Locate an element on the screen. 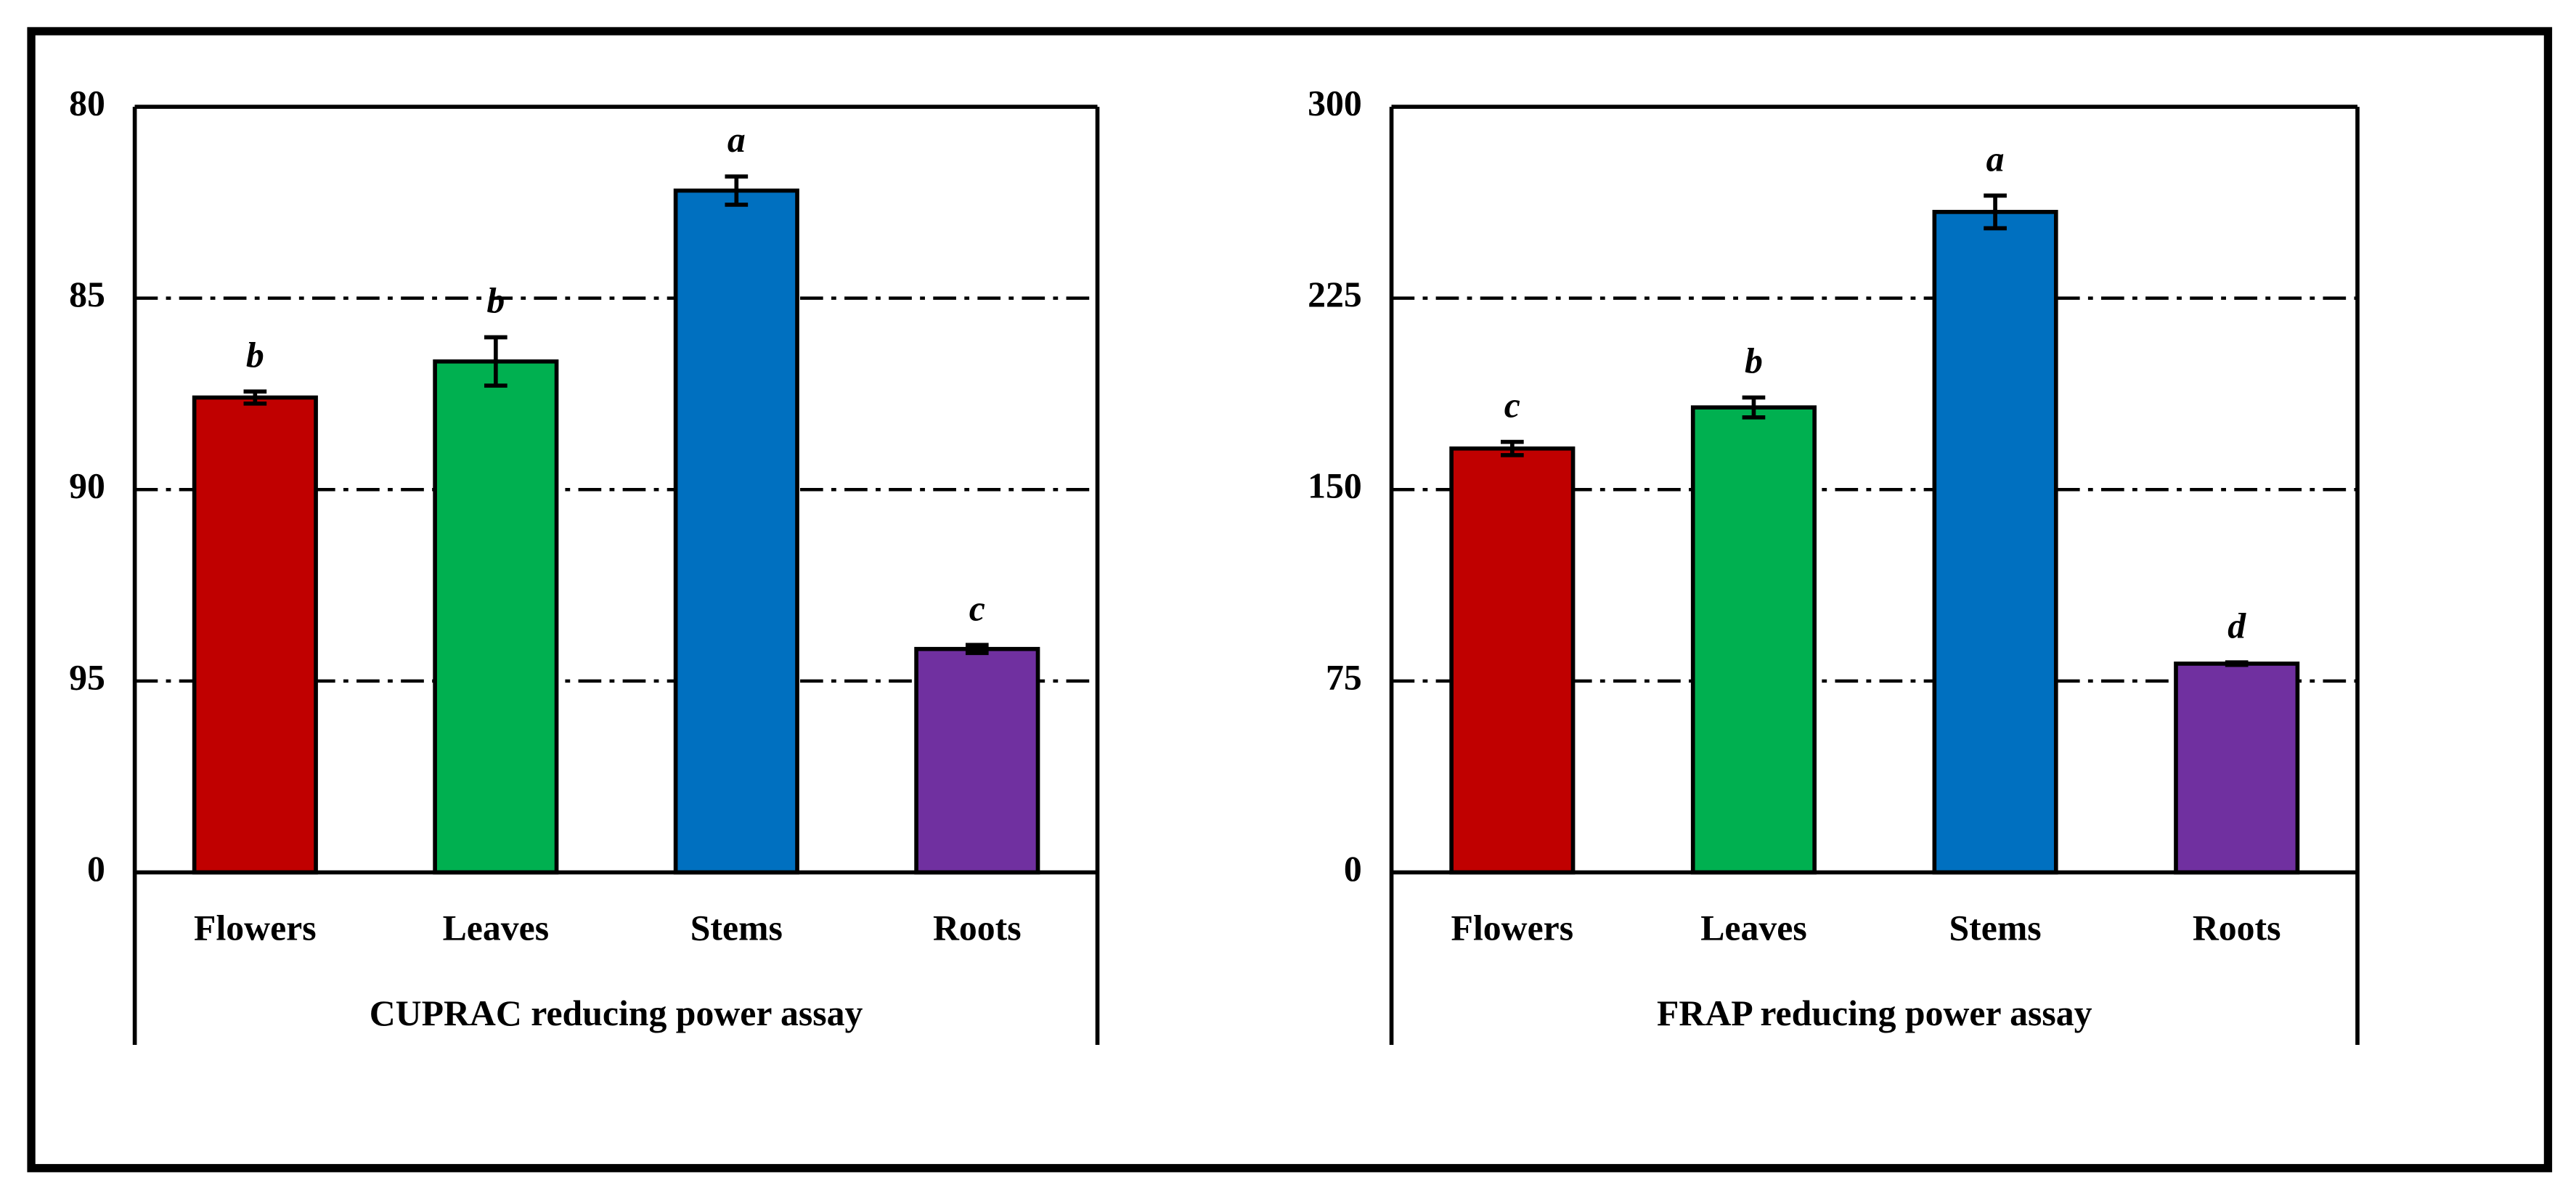 The height and width of the screenshot is (1201, 2576). y-tick-label: 80 is located at coordinates (87, 103).